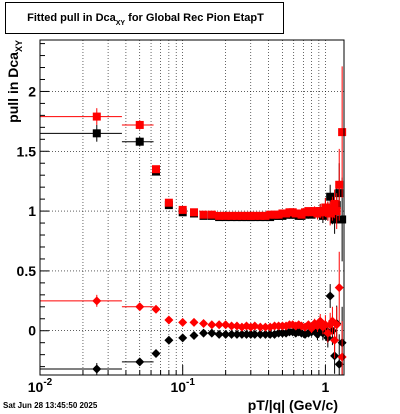 This screenshot has width=400, height=414. I want to click on x-tick-label: 10⁻¹, so click(182, 386).